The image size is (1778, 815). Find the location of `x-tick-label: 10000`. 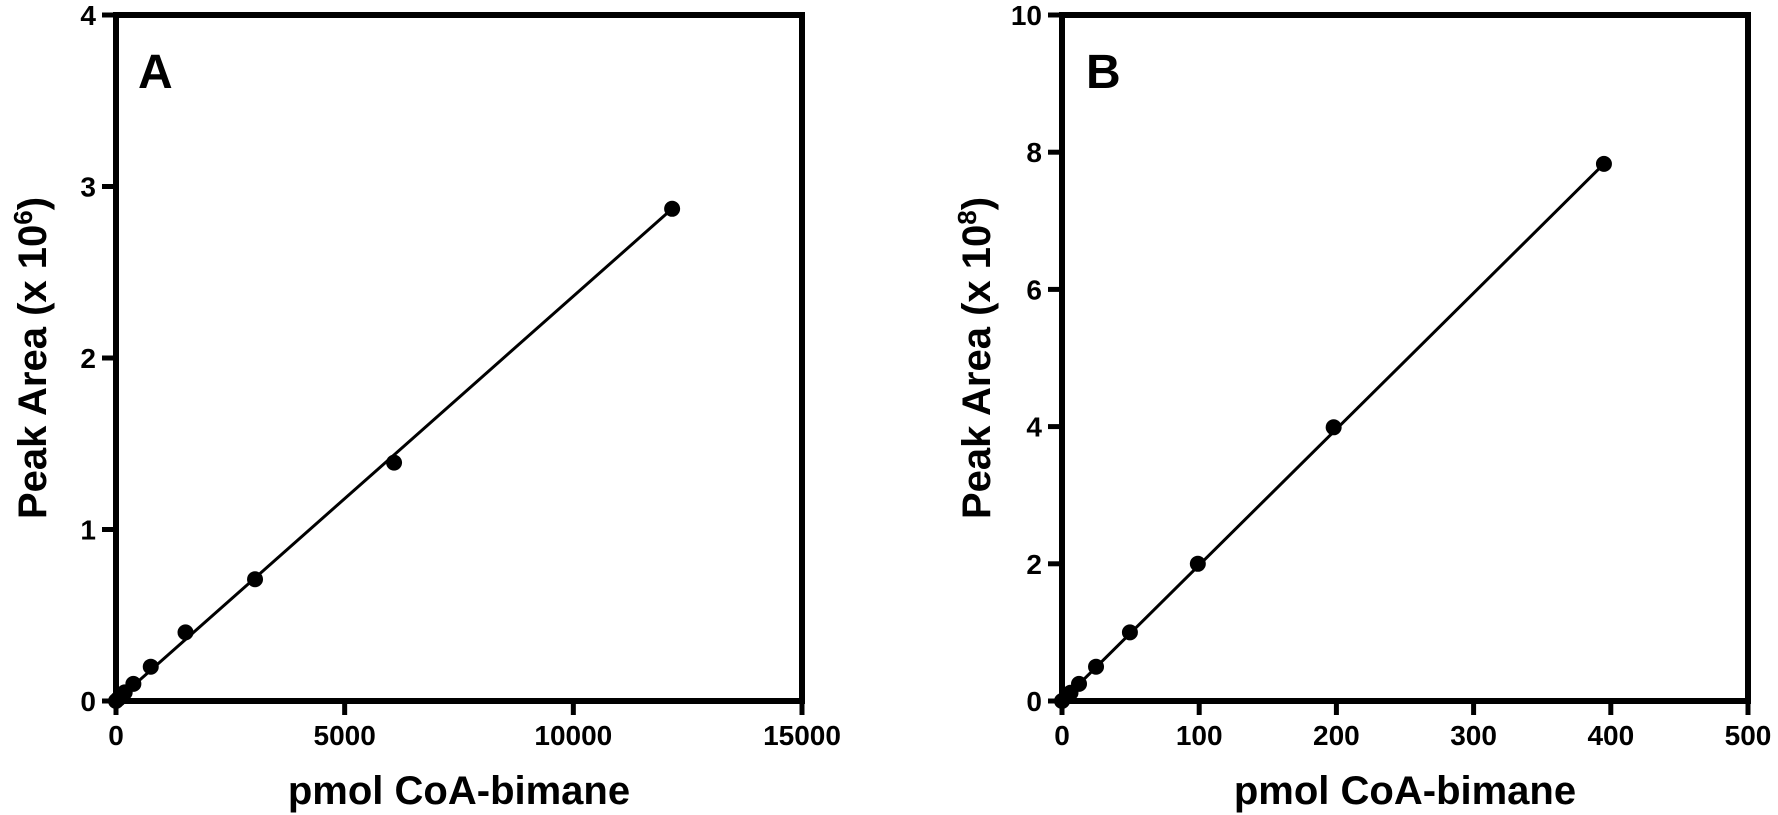

x-tick-label: 10000 is located at coordinates (573, 735).